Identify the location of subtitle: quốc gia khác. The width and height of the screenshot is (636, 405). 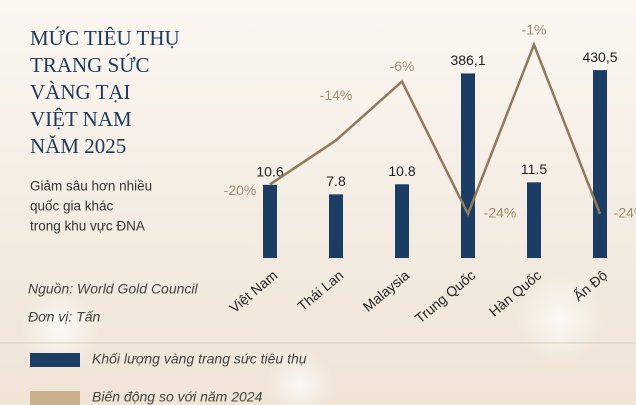
(72, 206).